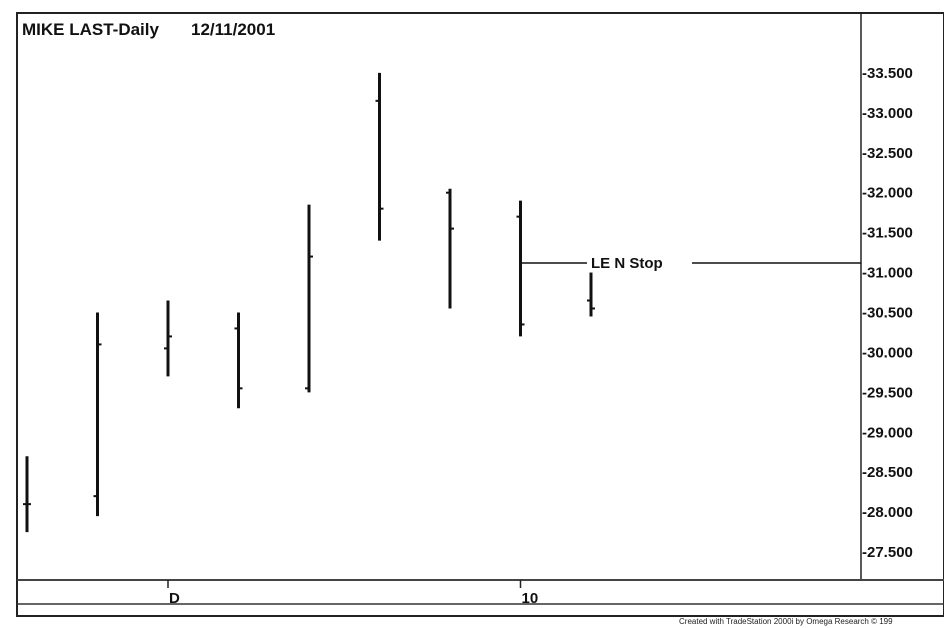  What do you see at coordinates (887, 472) in the screenshot?
I see `y-tick-label: -28.500` at bounding box center [887, 472].